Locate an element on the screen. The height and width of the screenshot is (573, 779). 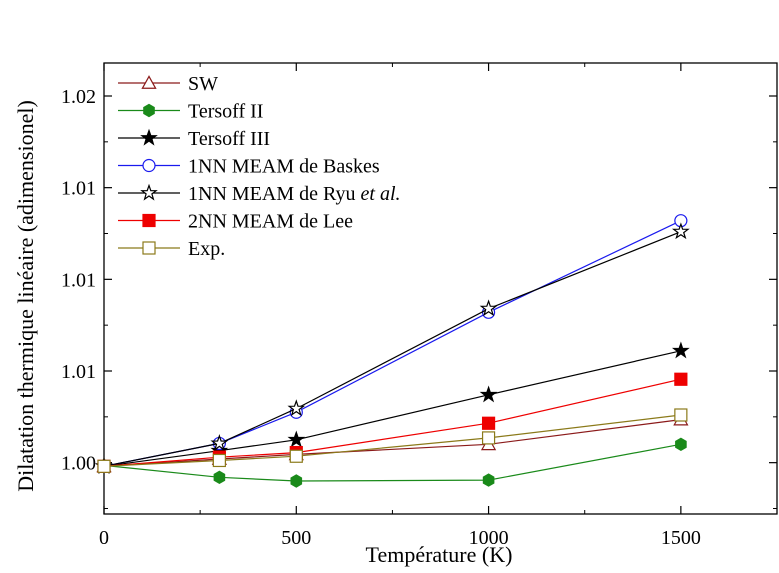
legend-label: 1NN MEAM de Ryu et al. is located at coordinates (294, 194).